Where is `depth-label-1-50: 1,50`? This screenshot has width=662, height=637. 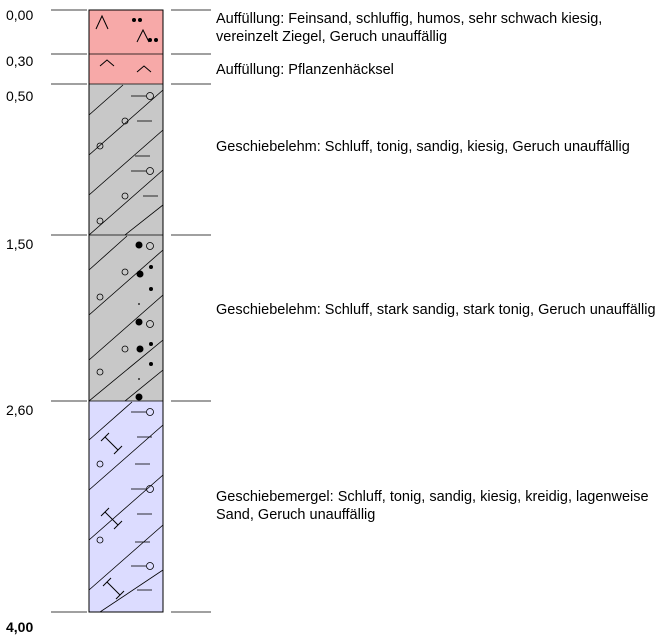 depth-label-1-50: 1,50 is located at coordinates (19, 244).